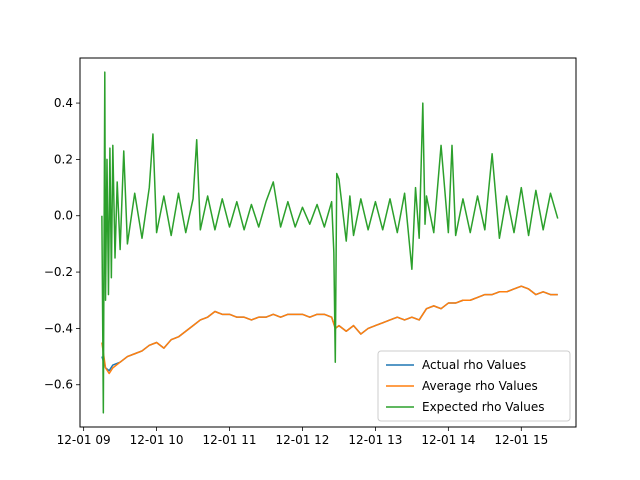 This screenshot has height=480, width=640. I want to click on y-tick-label: 0.2, so click(63, 159).